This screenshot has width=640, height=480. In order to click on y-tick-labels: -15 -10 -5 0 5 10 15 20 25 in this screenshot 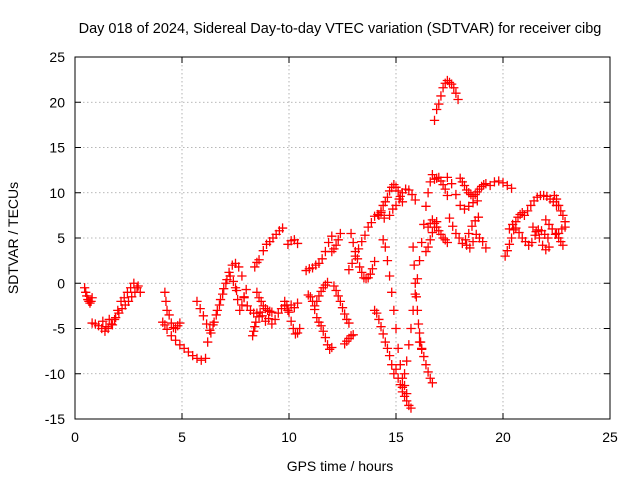, I will do `click(55, 238)`.